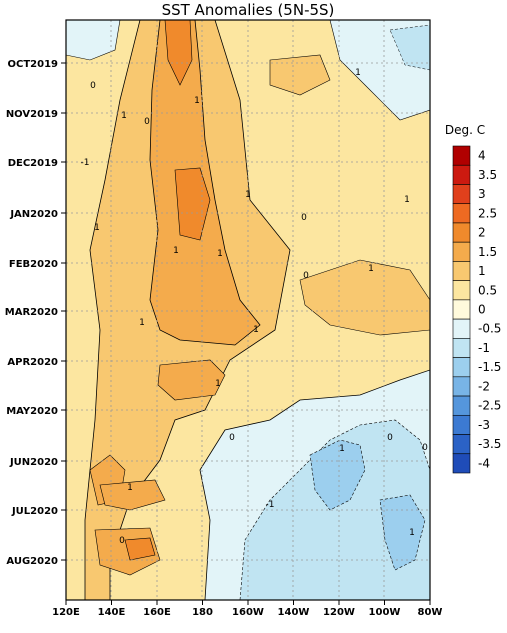  I want to click on x-tick-label: 140W, so click(294, 612).